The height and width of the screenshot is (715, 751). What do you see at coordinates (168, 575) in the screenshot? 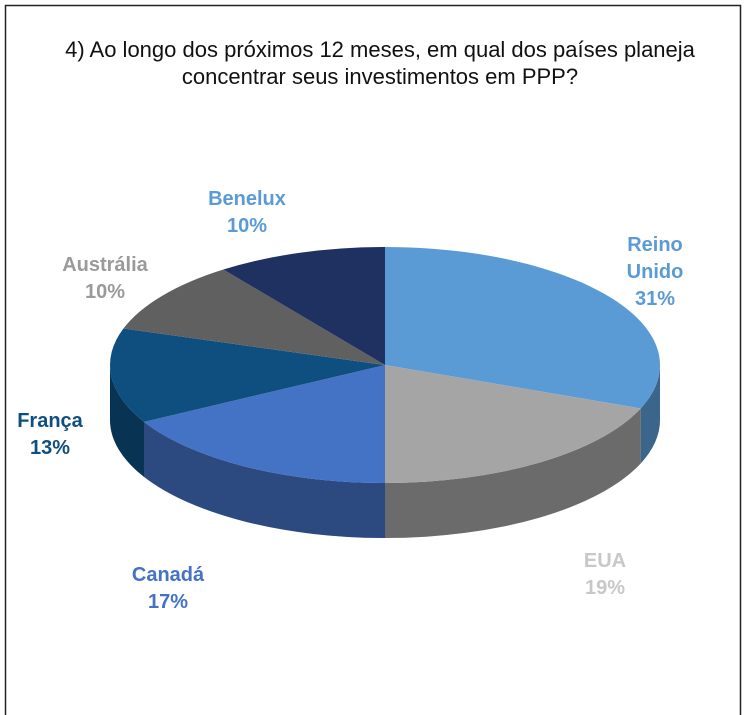
I see `label-name: Canadá` at bounding box center [168, 575].